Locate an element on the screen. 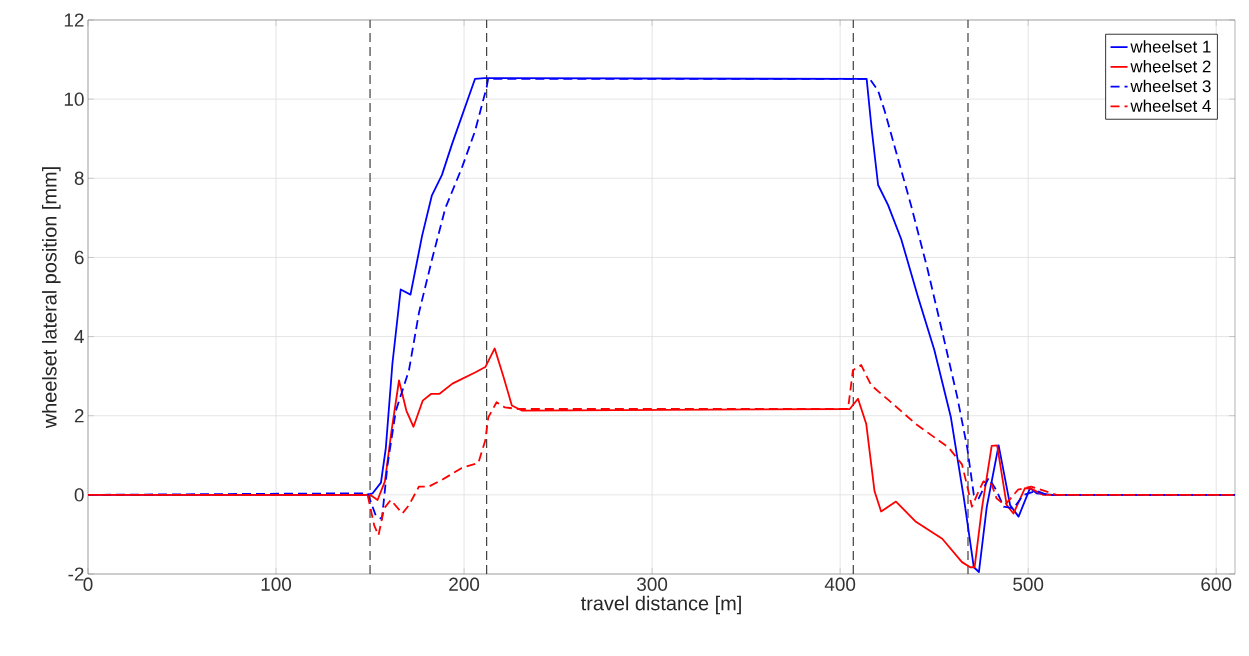 This screenshot has width=1249, height=656. y-tick-label: 4 is located at coordinates (79, 337).